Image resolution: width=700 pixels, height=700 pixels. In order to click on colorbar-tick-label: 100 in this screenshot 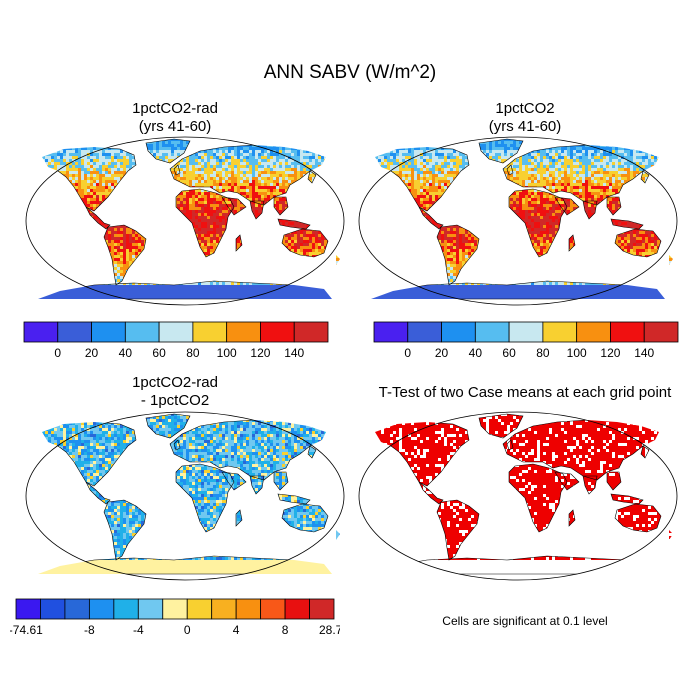, I will do `click(577, 353)`.